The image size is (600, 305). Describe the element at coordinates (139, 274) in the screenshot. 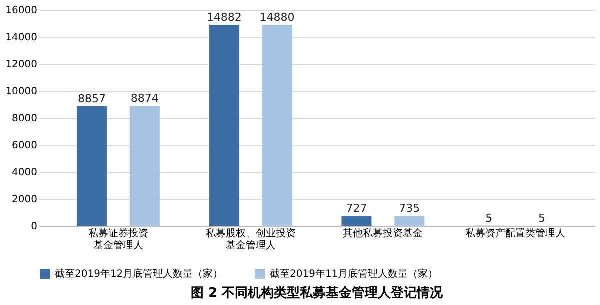

I see `legend-label: 截至2019年12月底管理人数量（家）` at that location.